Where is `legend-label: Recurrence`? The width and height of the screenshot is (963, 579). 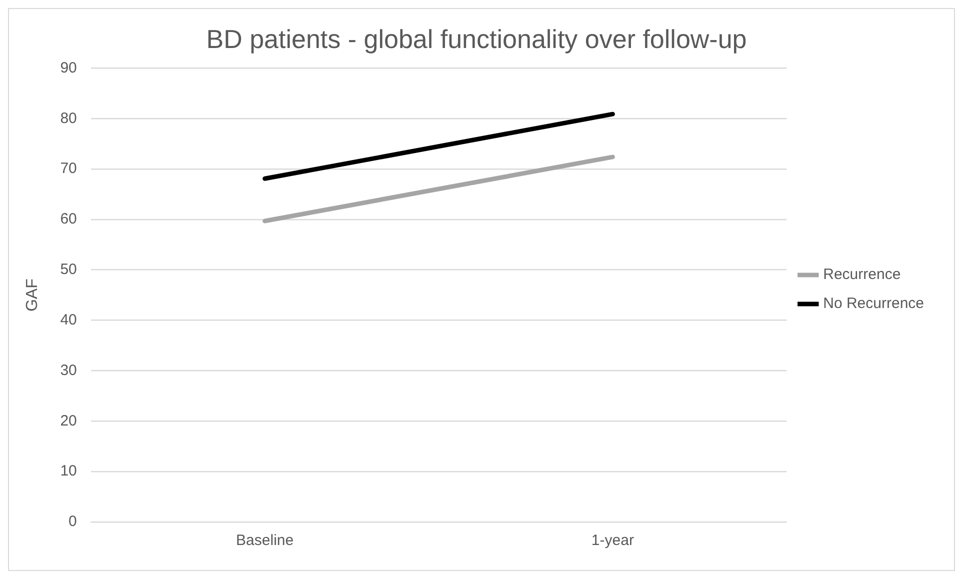 legend-label: Recurrence is located at coordinates (862, 275).